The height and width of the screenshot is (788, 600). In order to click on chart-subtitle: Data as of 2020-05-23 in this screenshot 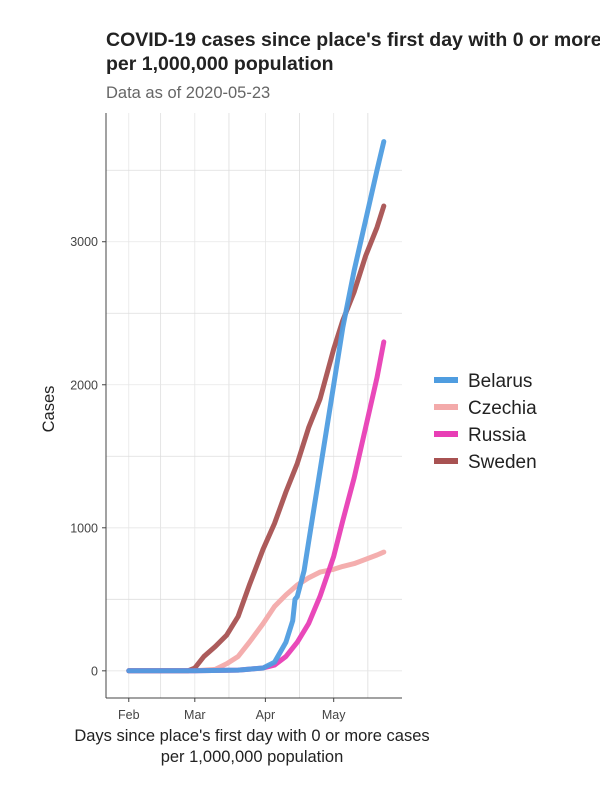, I will do `click(188, 93)`.